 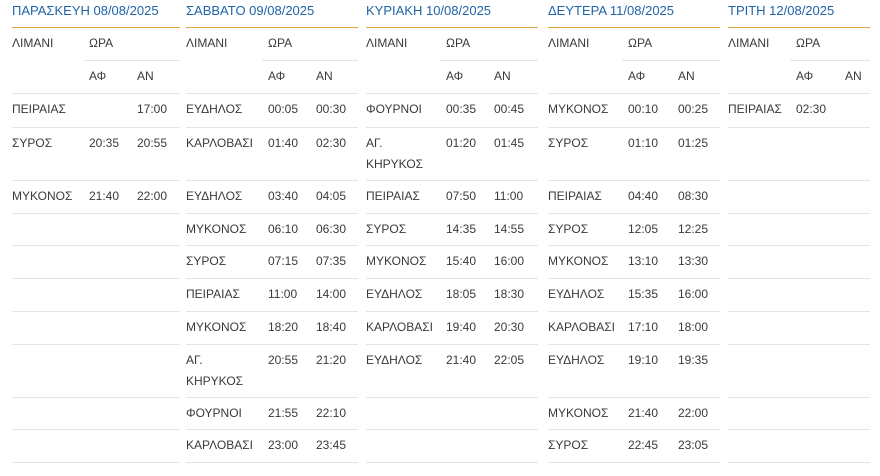 What do you see at coordinates (283, 109) in the screenshot?
I see `departure-time: 00:05` at bounding box center [283, 109].